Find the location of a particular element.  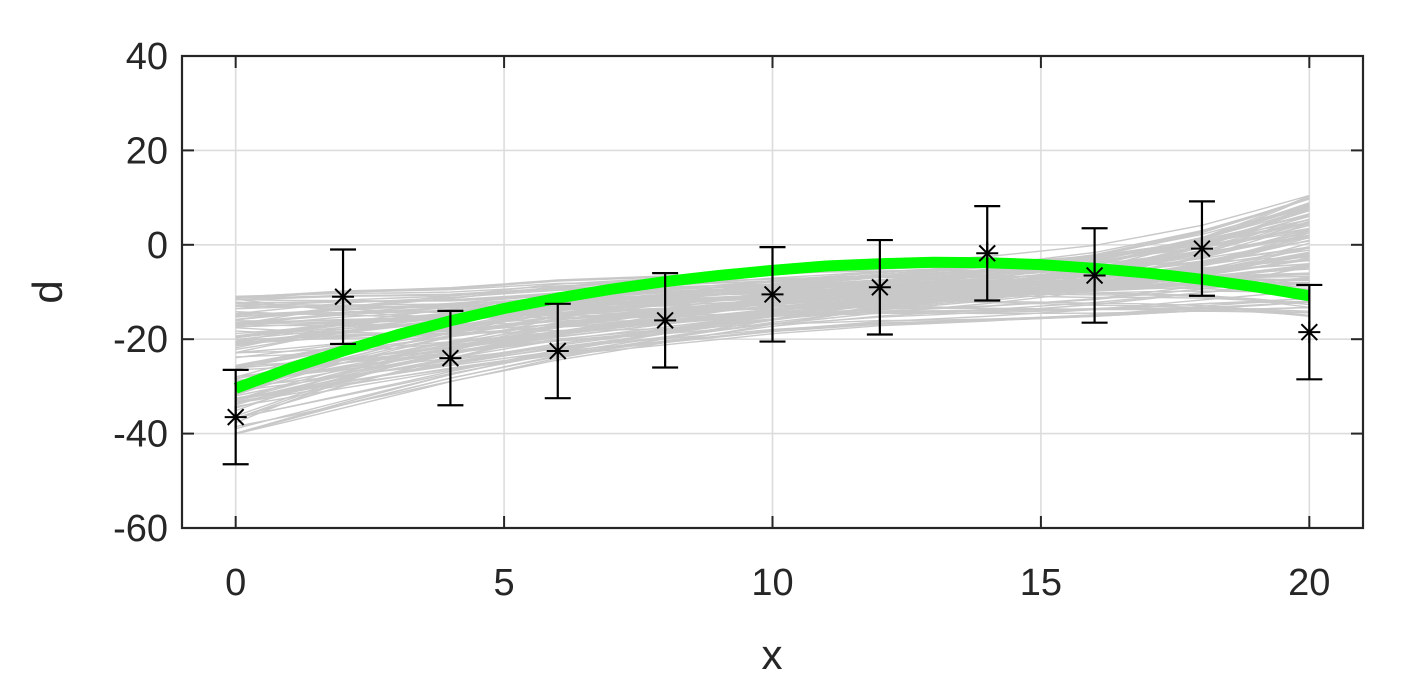

x-tick-label: 5 is located at coordinates (504, 583).